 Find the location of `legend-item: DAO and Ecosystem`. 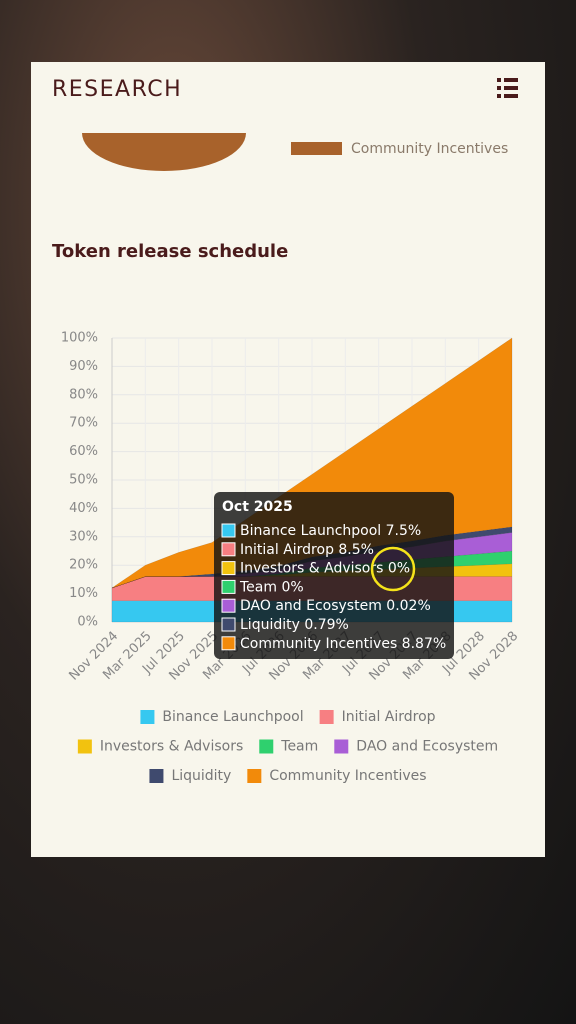

legend-item: DAO and Ecosystem is located at coordinates (416, 747).